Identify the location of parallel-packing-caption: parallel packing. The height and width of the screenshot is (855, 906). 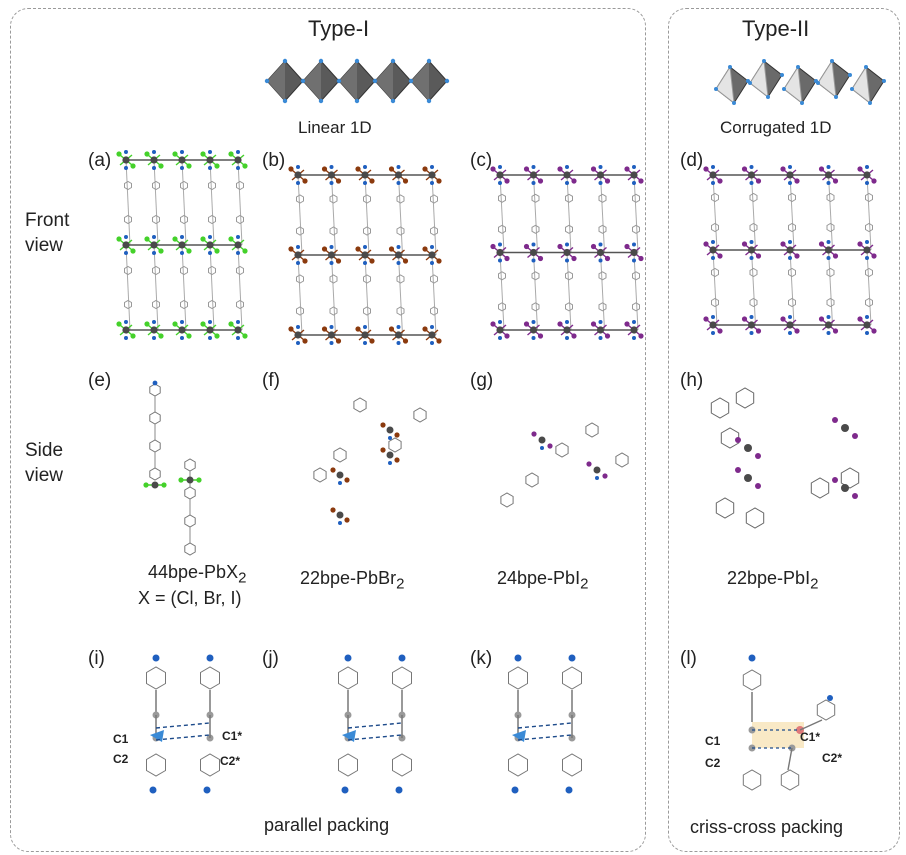
(327, 825).